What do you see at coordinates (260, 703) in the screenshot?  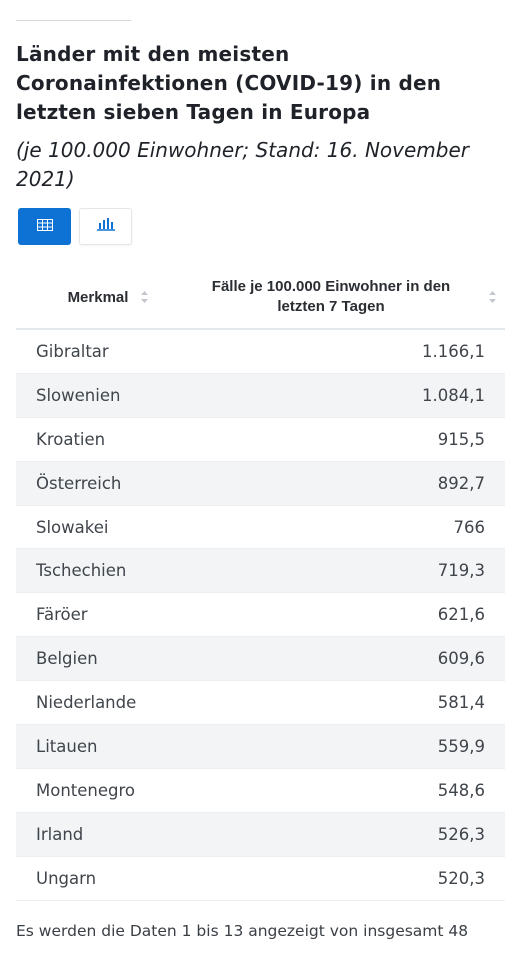 I see `table-row: Niederlande 581,4` at bounding box center [260, 703].